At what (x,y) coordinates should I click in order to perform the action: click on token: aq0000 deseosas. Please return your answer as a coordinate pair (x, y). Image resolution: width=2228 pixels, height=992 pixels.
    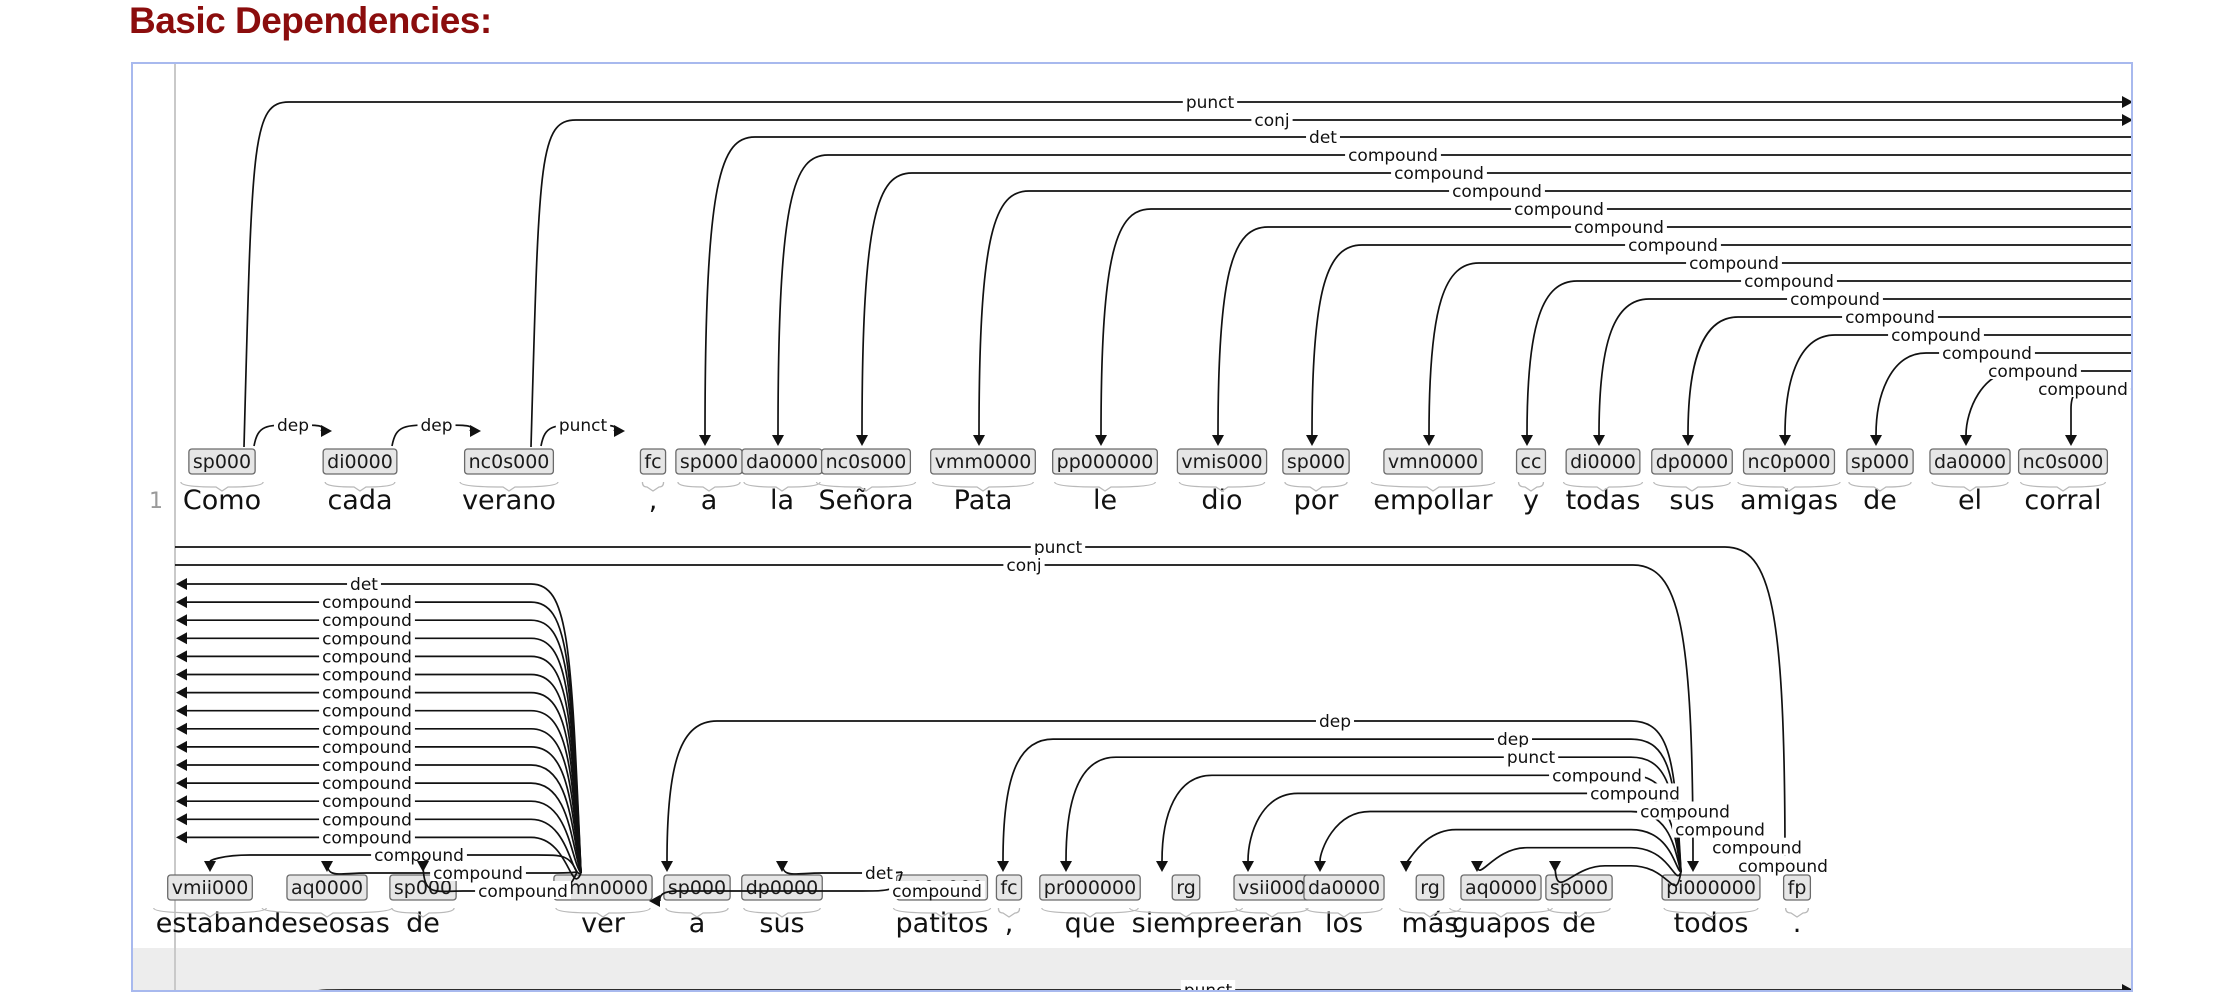
    Looking at the image, I should click on (327, 906).